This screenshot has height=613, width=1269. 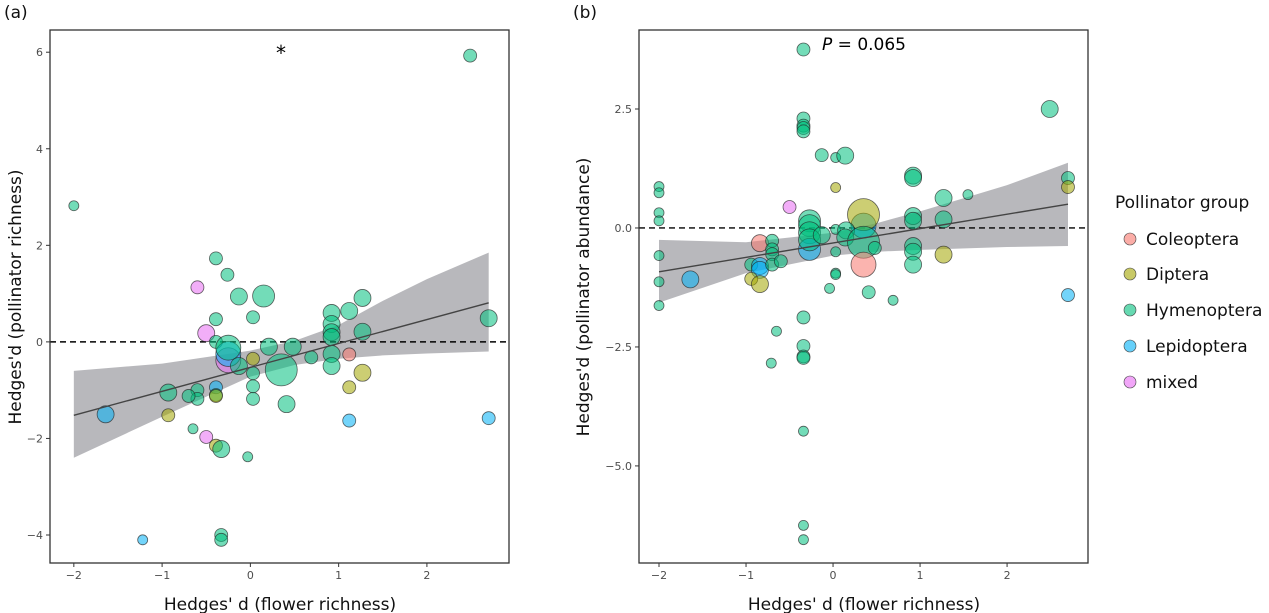 What do you see at coordinates (281, 53) in the screenshot?
I see `panel-a-significance: *` at bounding box center [281, 53].